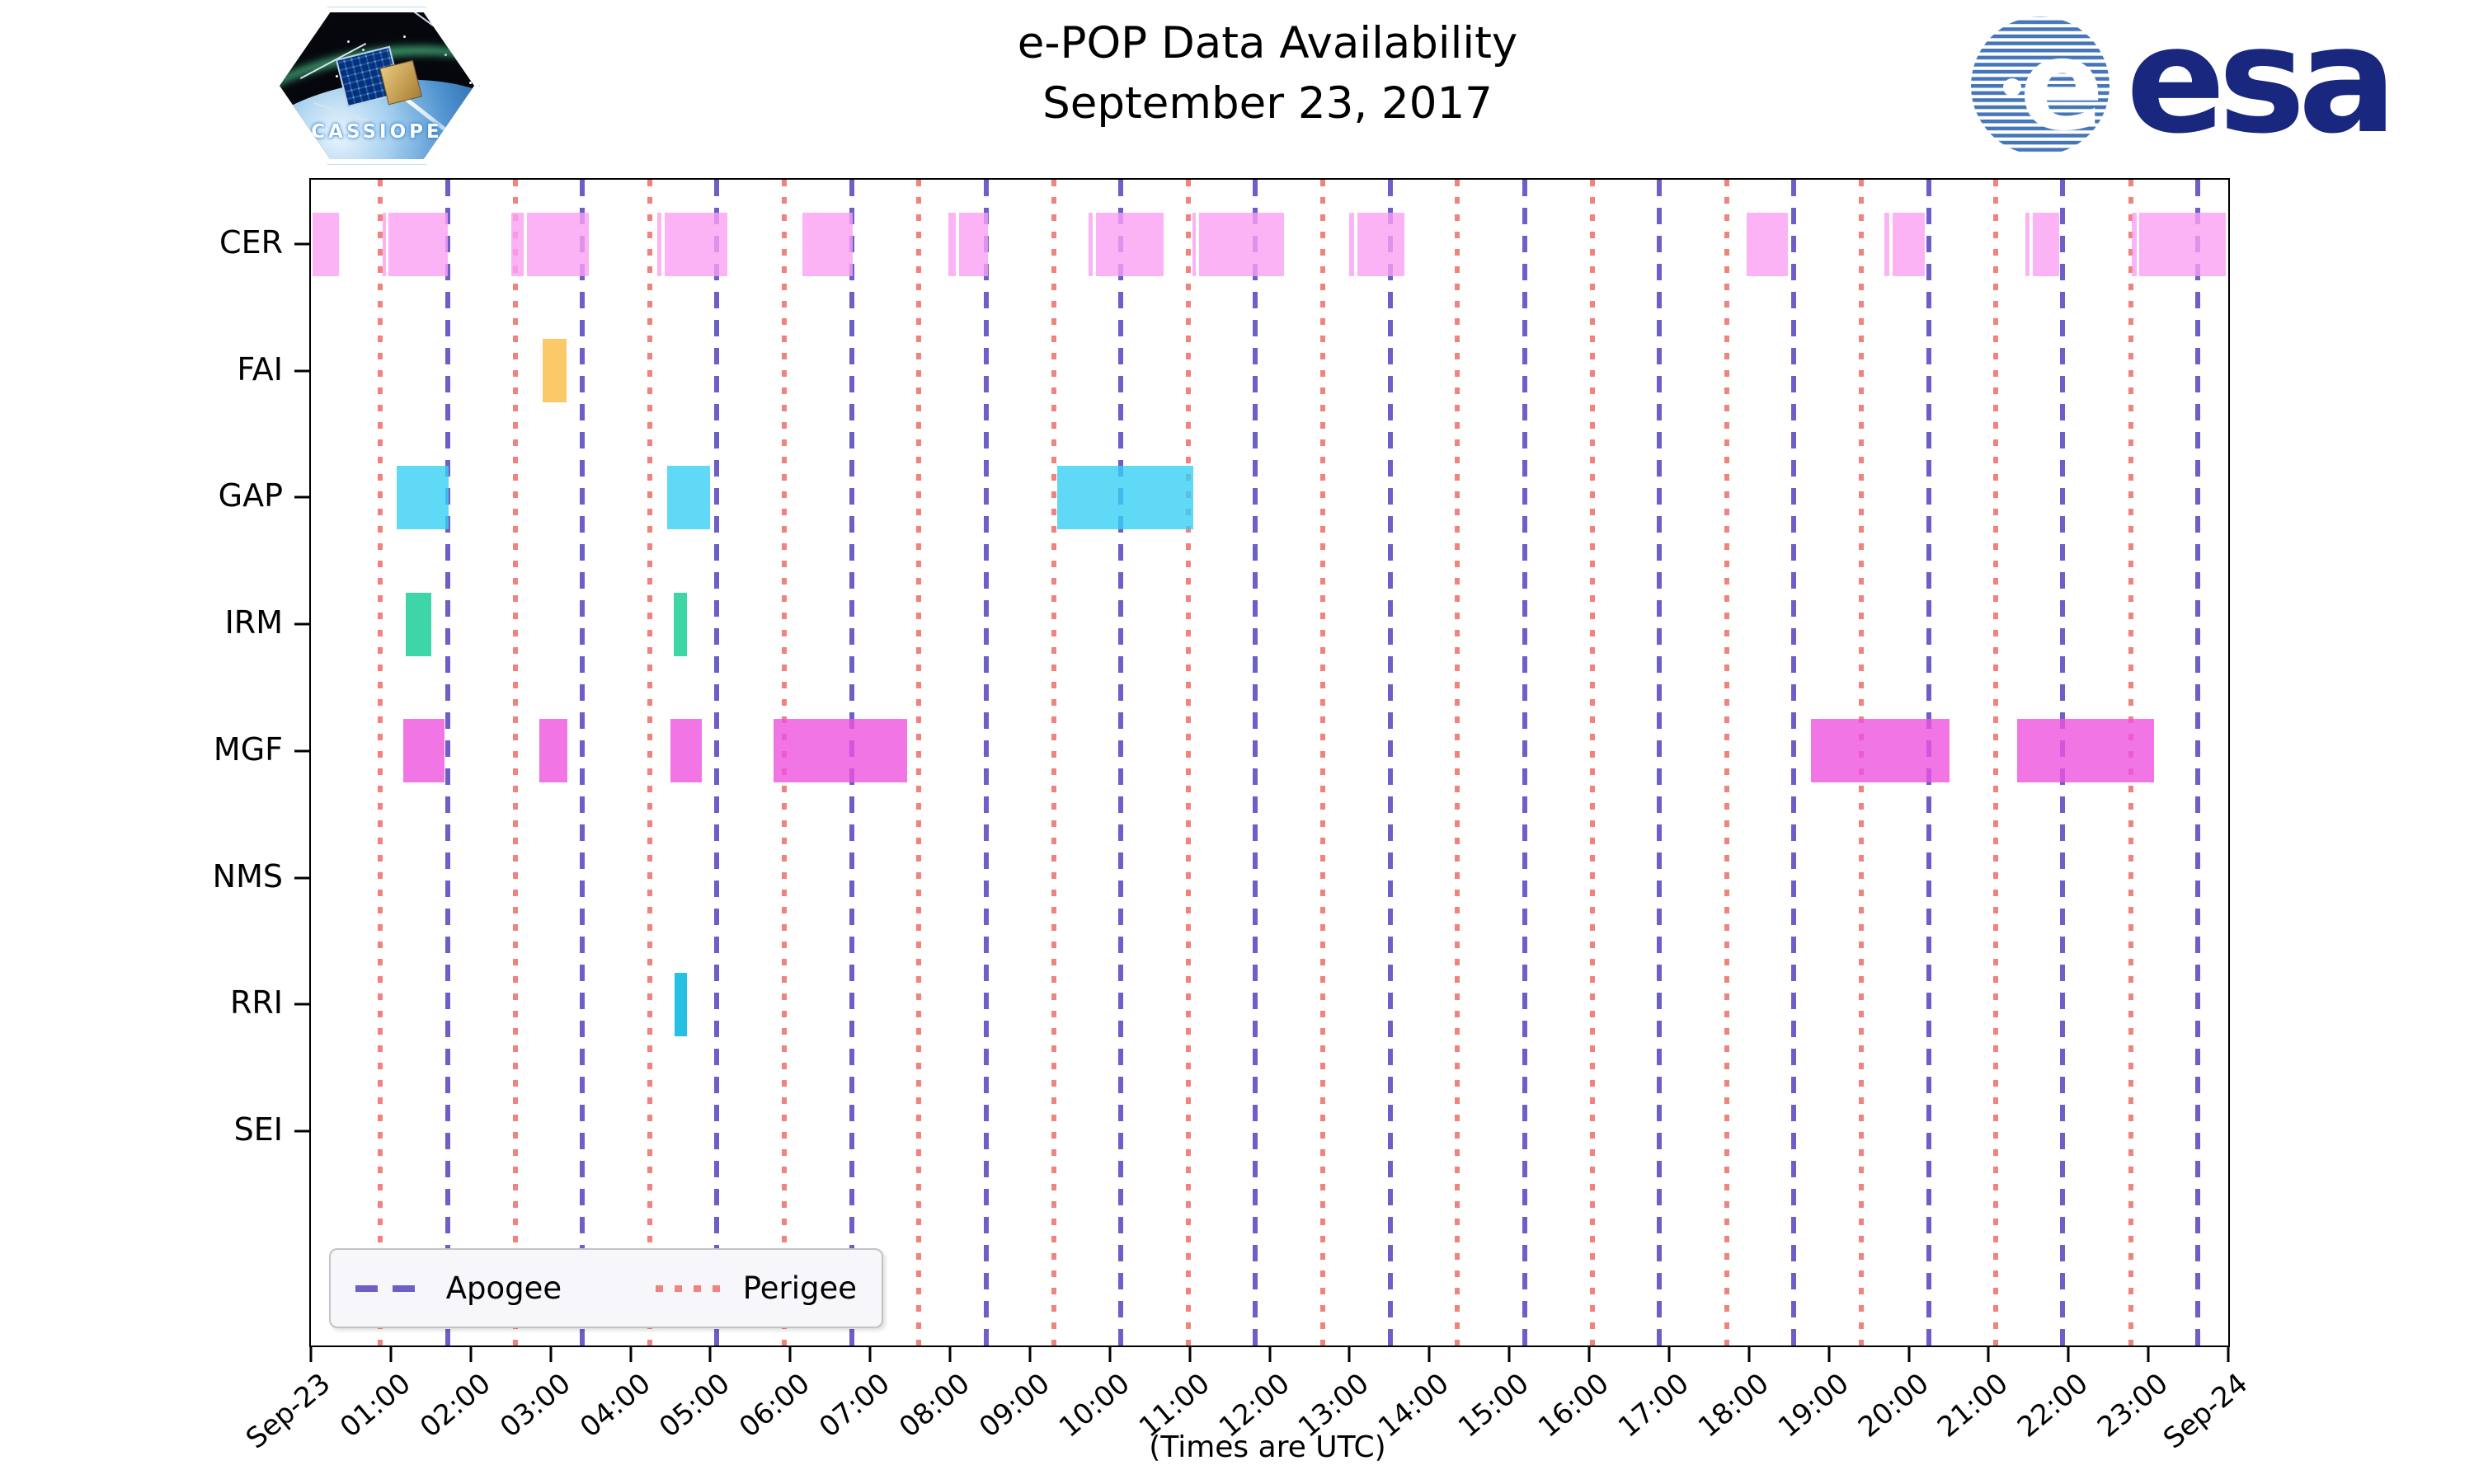 Image resolution: width=2474 pixels, height=1484 pixels. Describe the element at coordinates (2053, 1405) in the screenshot. I see `x-tick-label-text: 22:00` at that location.